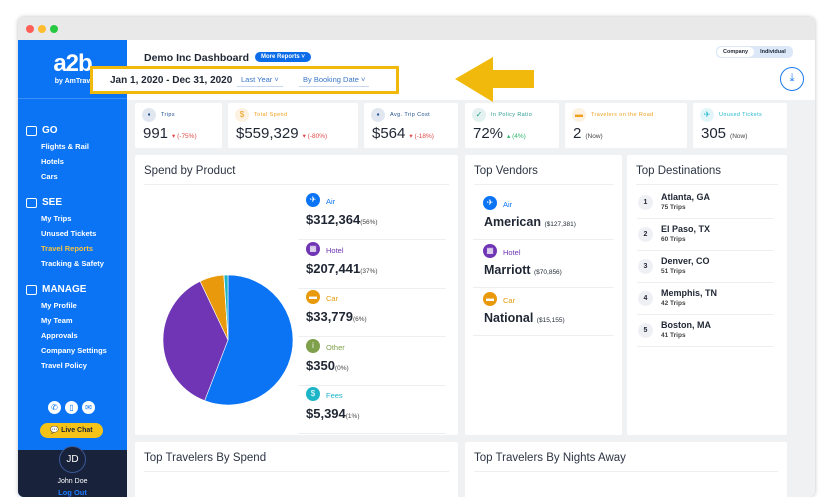  Describe the element at coordinates (54, 407) in the screenshot. I see `phone-icon: ✆` at that location.